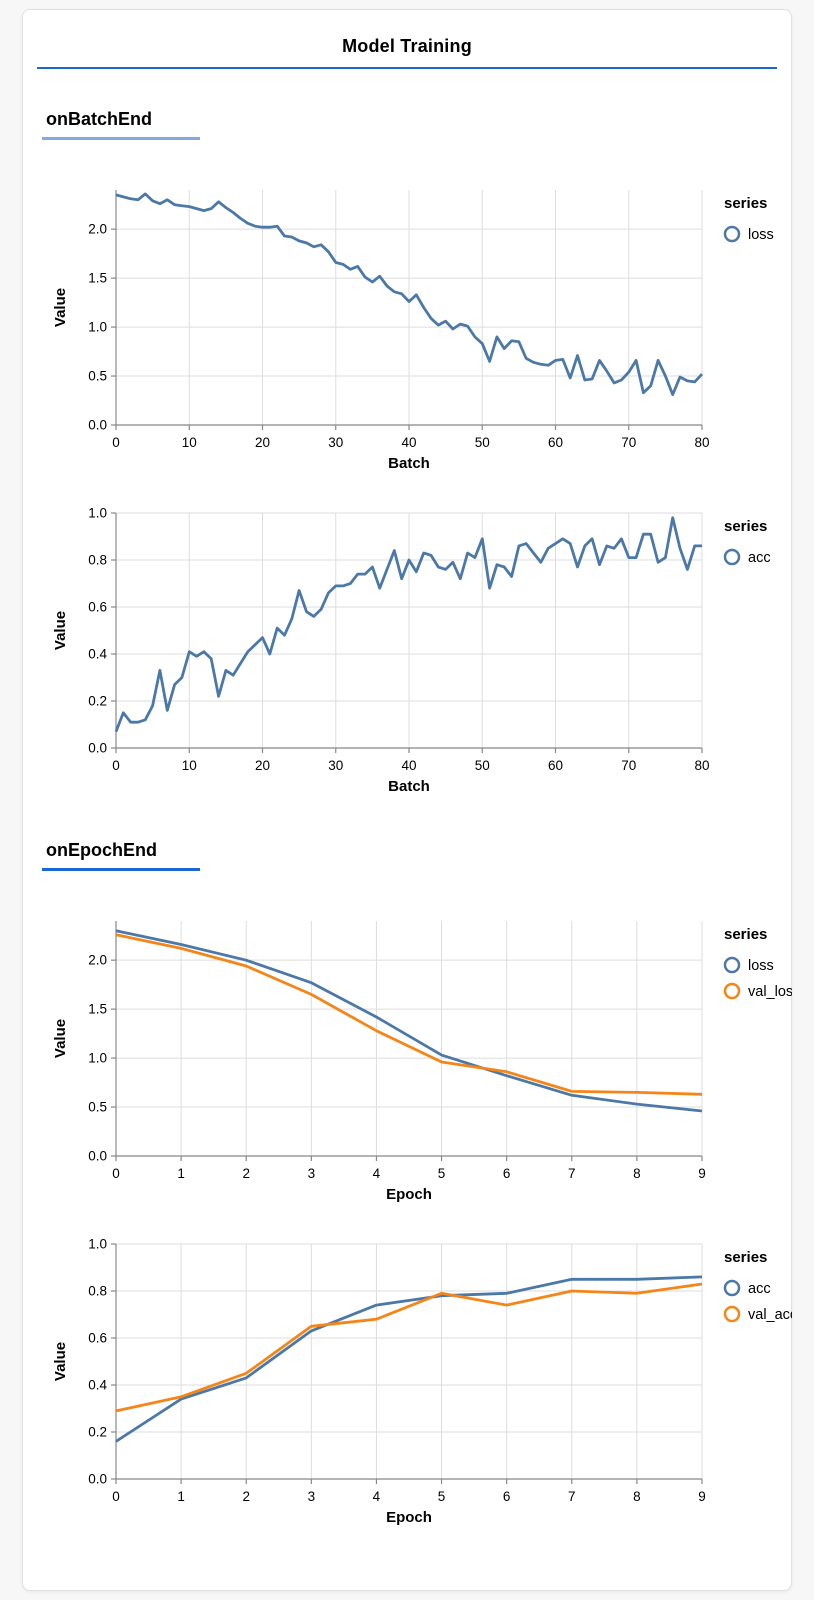 This screenshot has height=1600, width=814. Describe the element at coordinates (732, 991) in the screenshot. I see `legend-symbol-val_loss` at that location.